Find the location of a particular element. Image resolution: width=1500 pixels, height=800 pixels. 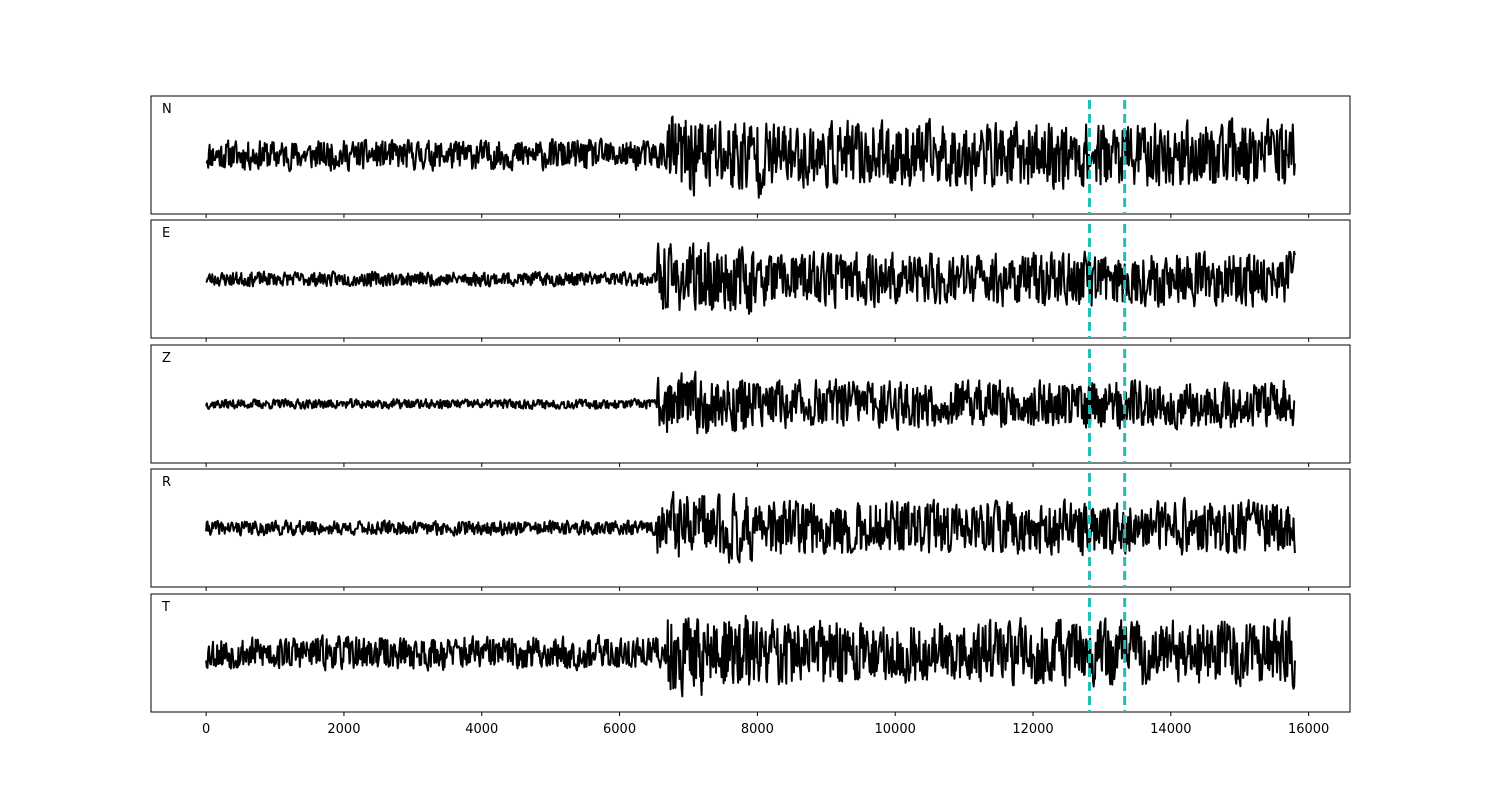

waveform-trace-r is located at coordinates (750, 527).